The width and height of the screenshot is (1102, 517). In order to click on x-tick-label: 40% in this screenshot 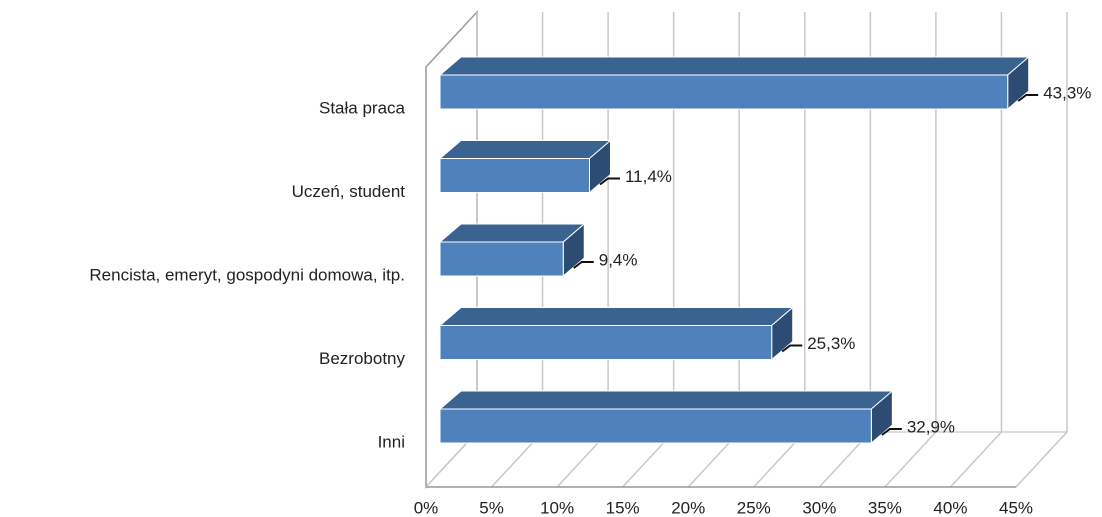, I will do `click(950, 507)`.